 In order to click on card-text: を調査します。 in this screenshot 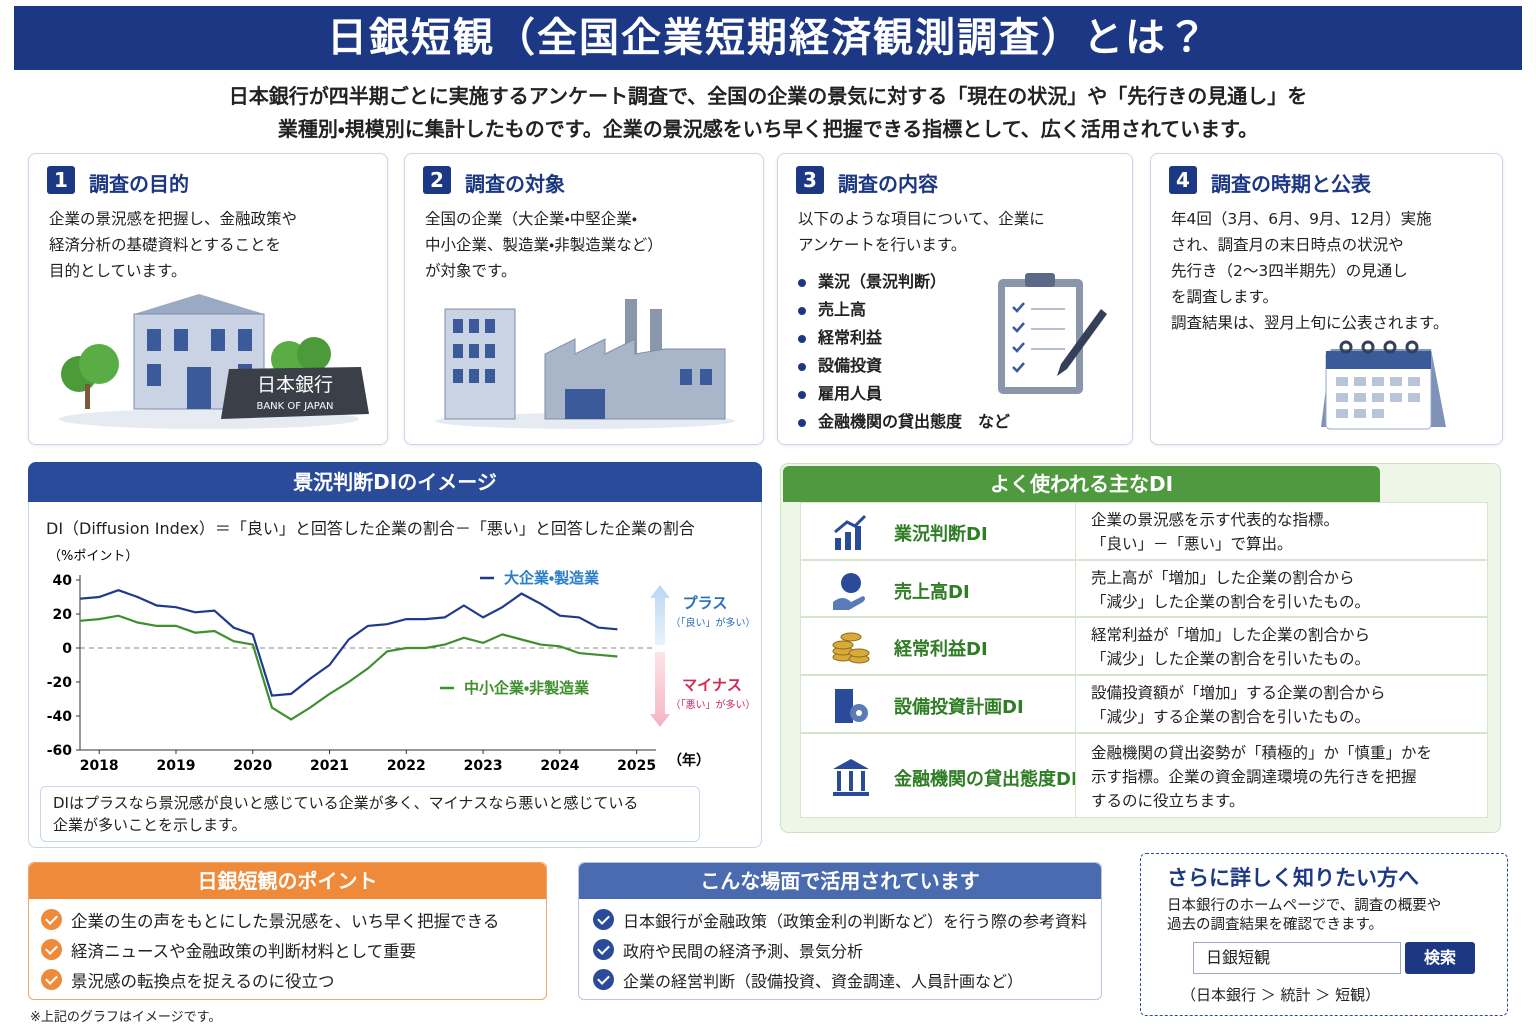, I will do `click(1224, 297)`.